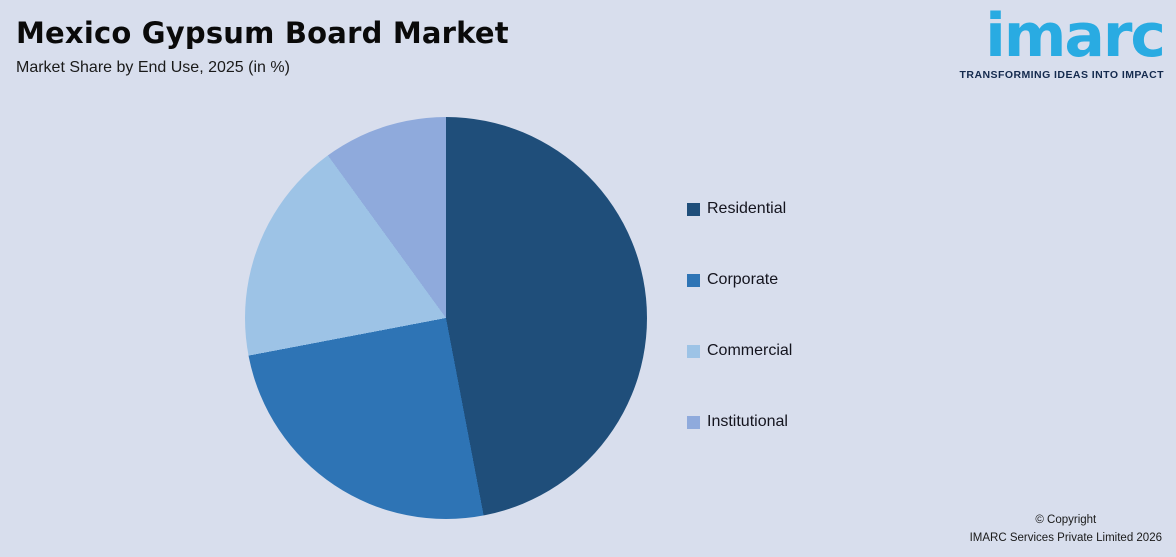 The height and width of the screenshot is (557, 1176). Describe the element at coordinates (747, 208) in the screenshot. I see `legend-label: Residential` at that location.